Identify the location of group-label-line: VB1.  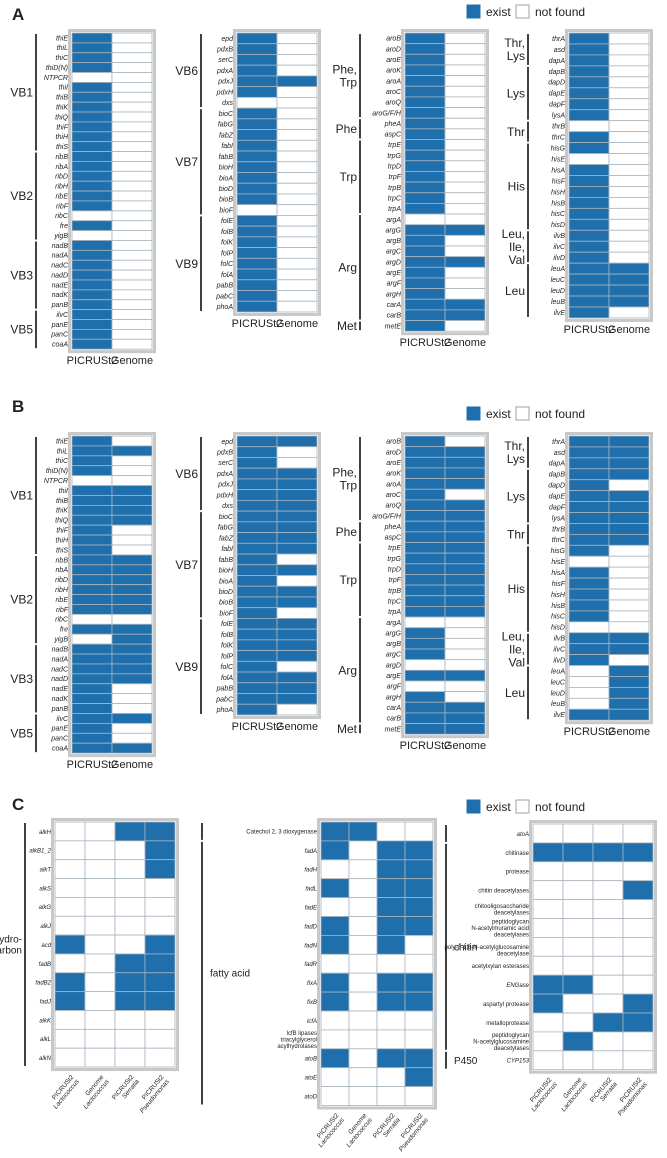
(21, 496).